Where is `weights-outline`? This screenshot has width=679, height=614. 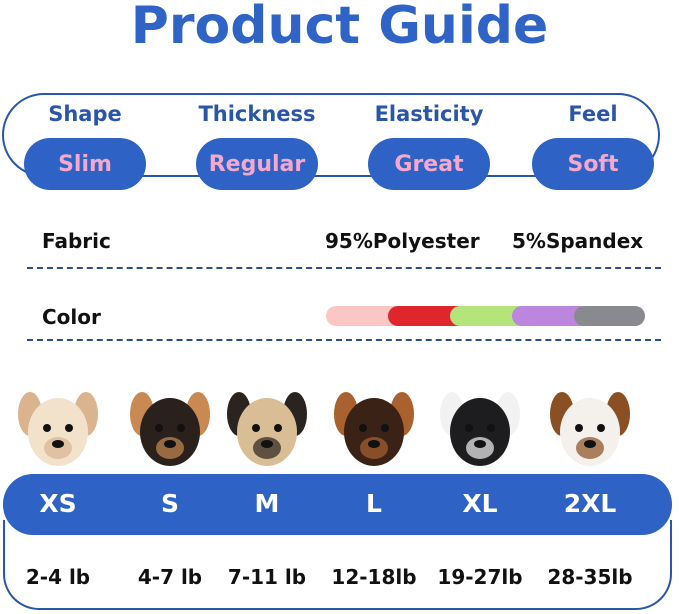 weights-outline is located at coordinates (337, 565).